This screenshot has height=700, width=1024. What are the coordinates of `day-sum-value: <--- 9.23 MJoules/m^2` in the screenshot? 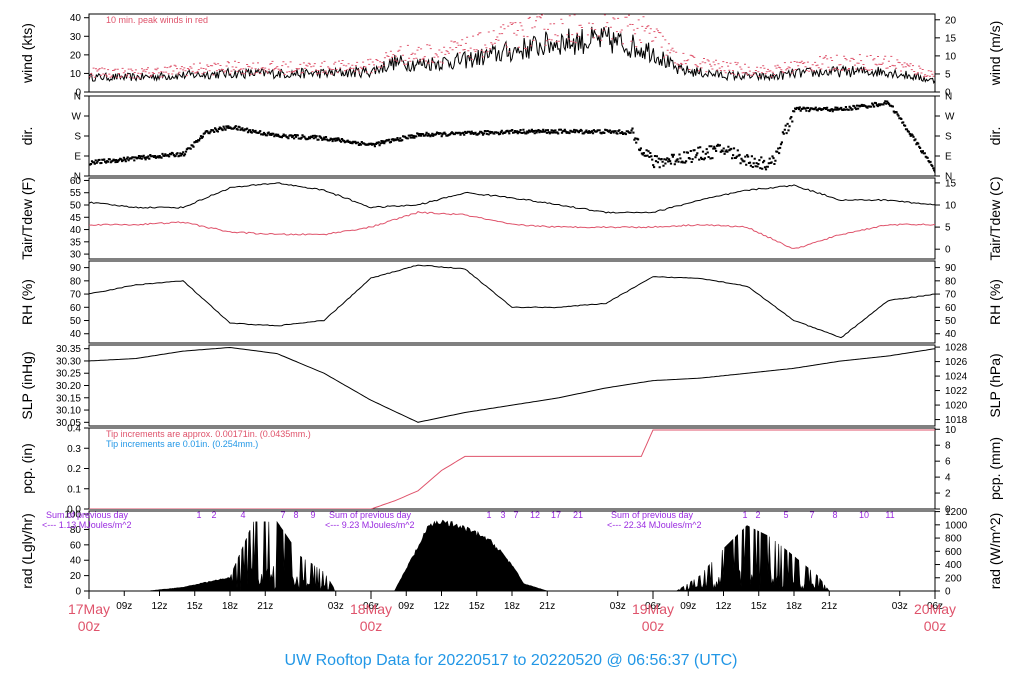 It's located at (370, 525).